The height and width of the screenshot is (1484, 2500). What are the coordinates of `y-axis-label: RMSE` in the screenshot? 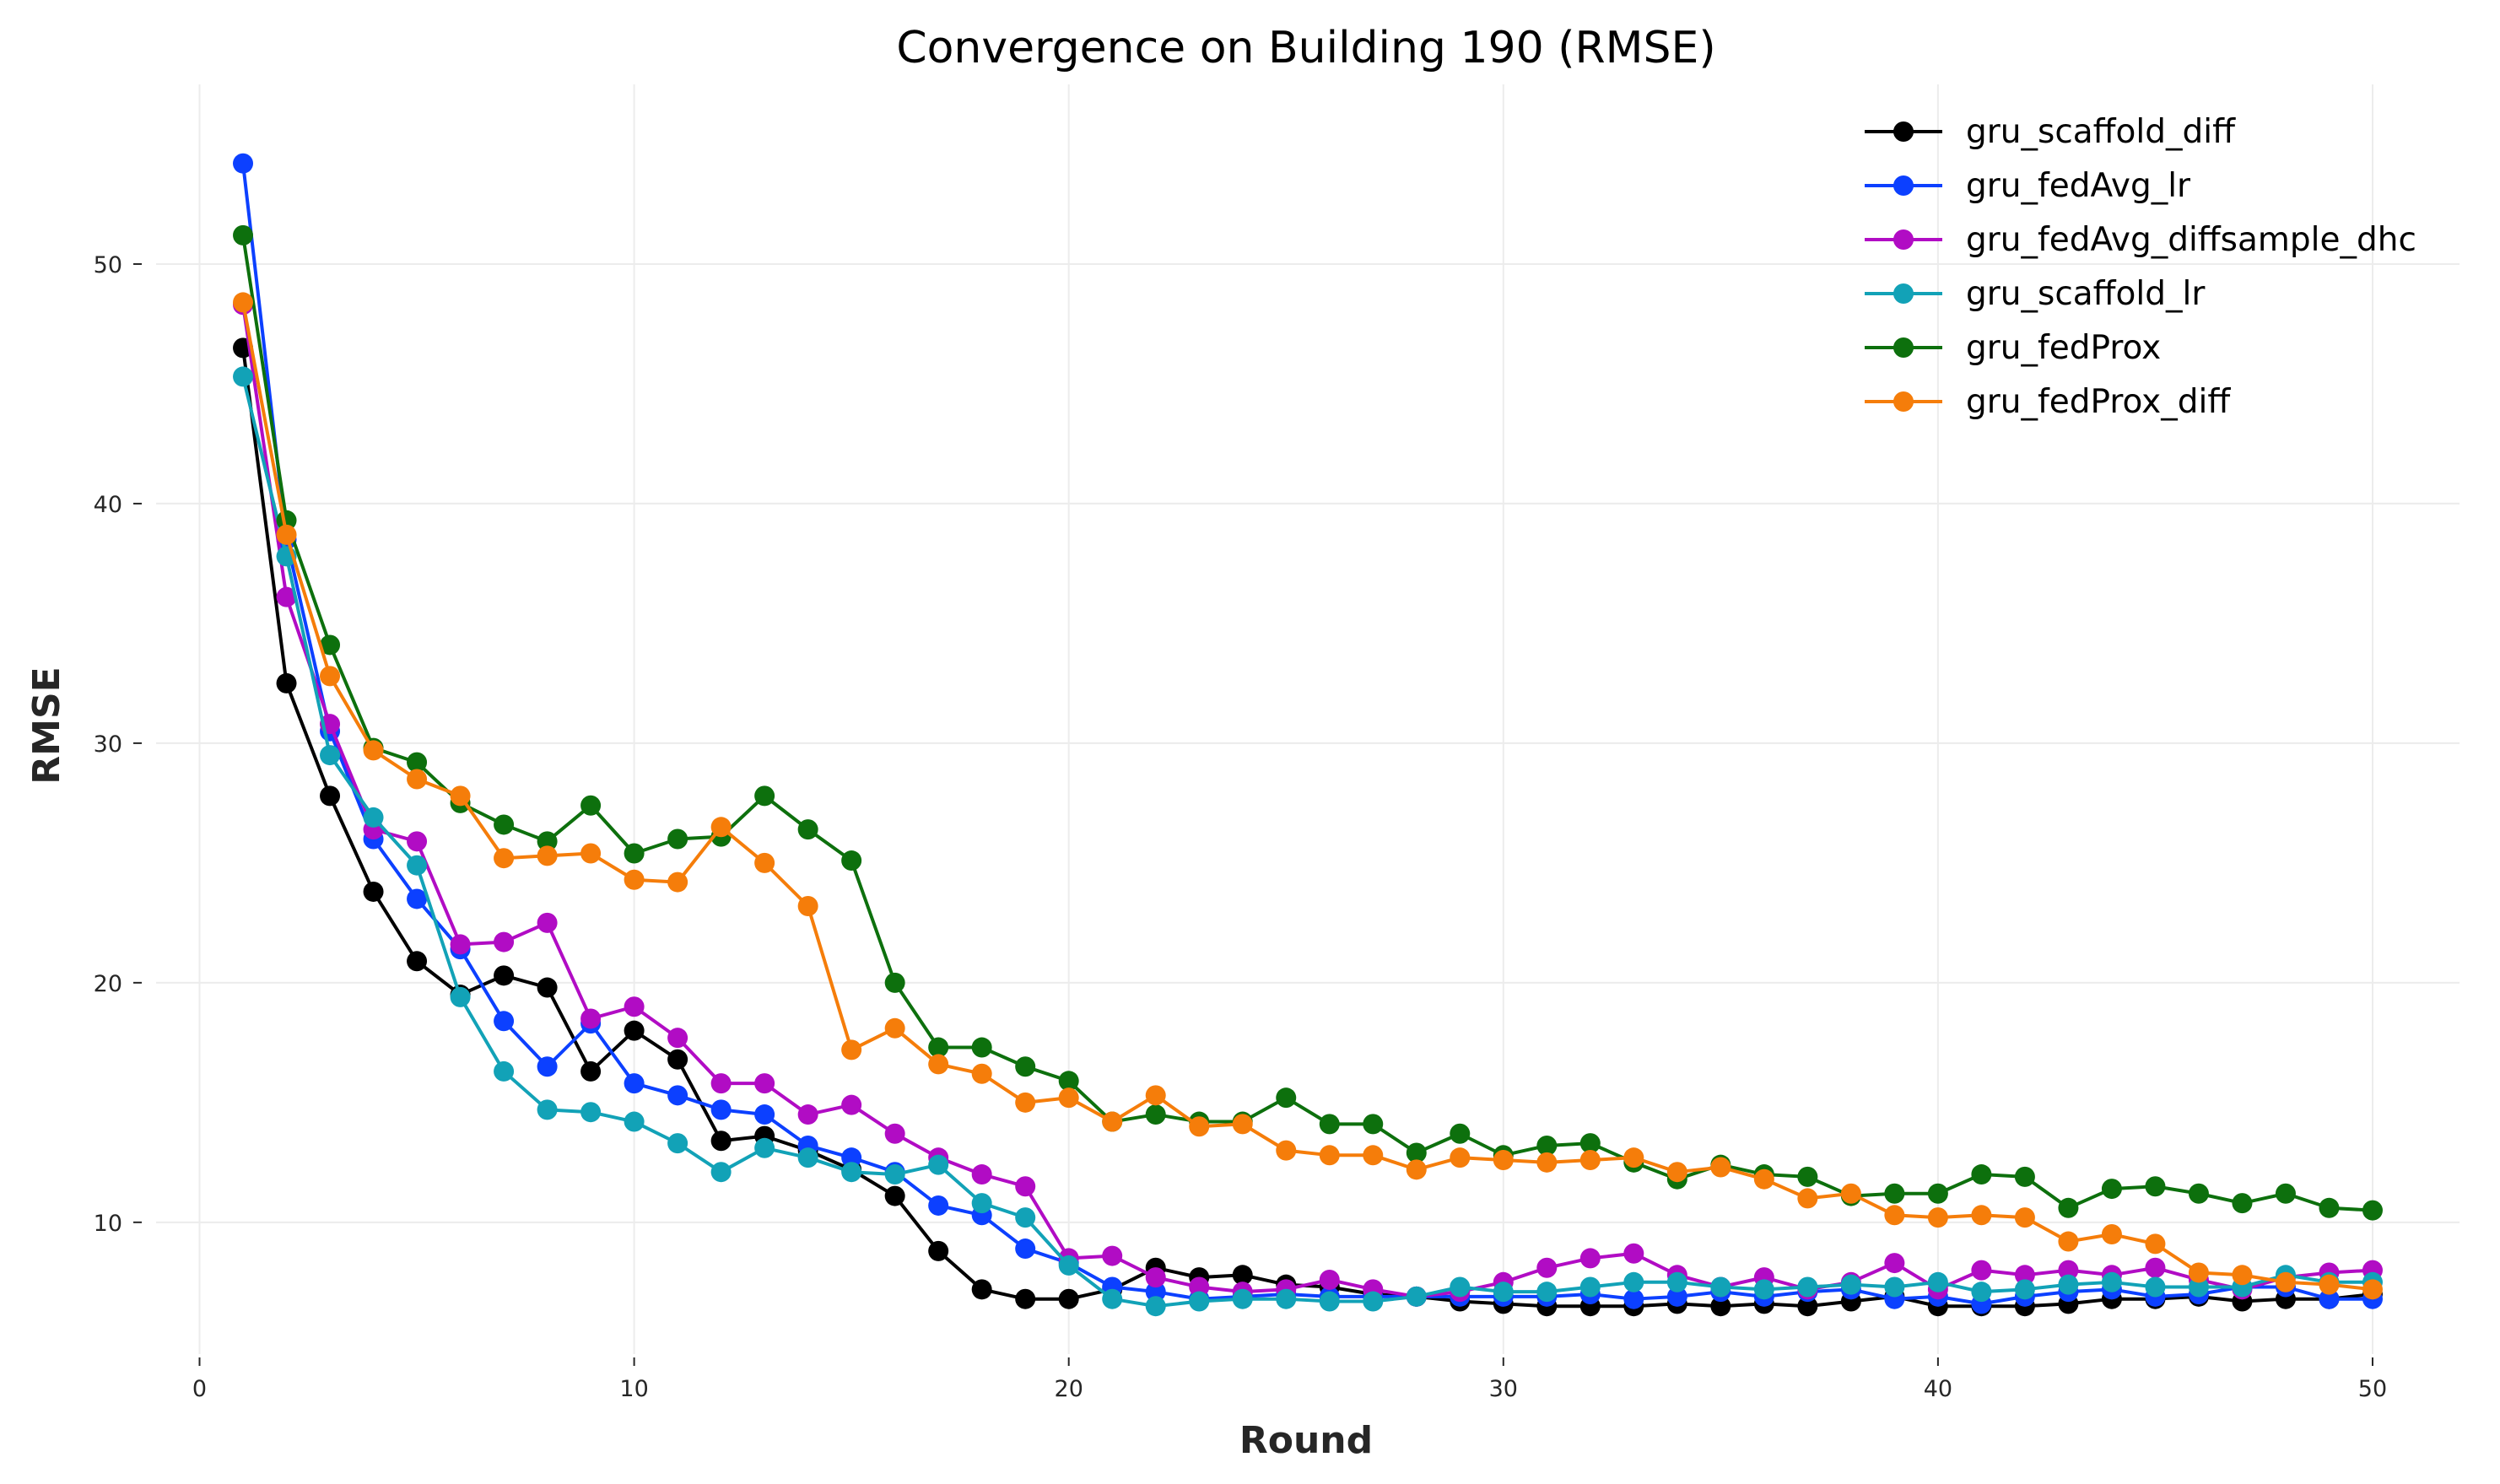 It's located at (46, 725).